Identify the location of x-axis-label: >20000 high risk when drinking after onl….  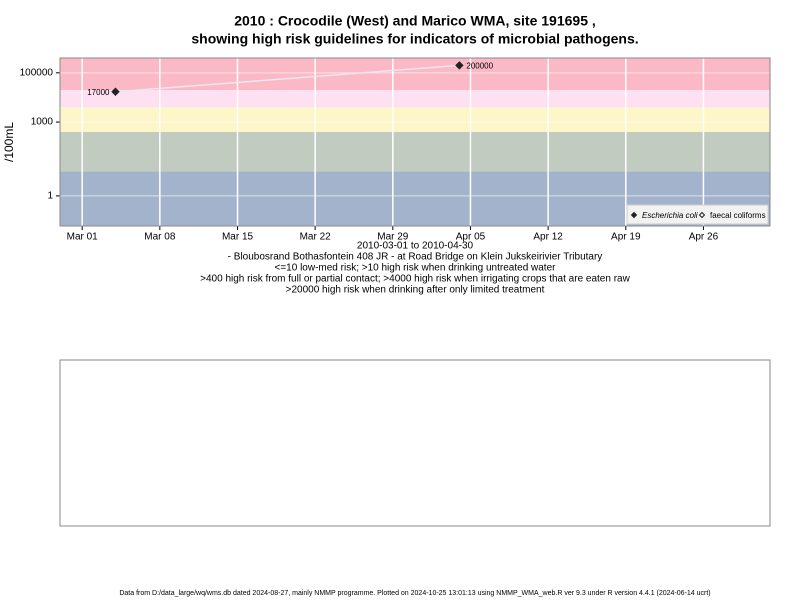
(415, 290).